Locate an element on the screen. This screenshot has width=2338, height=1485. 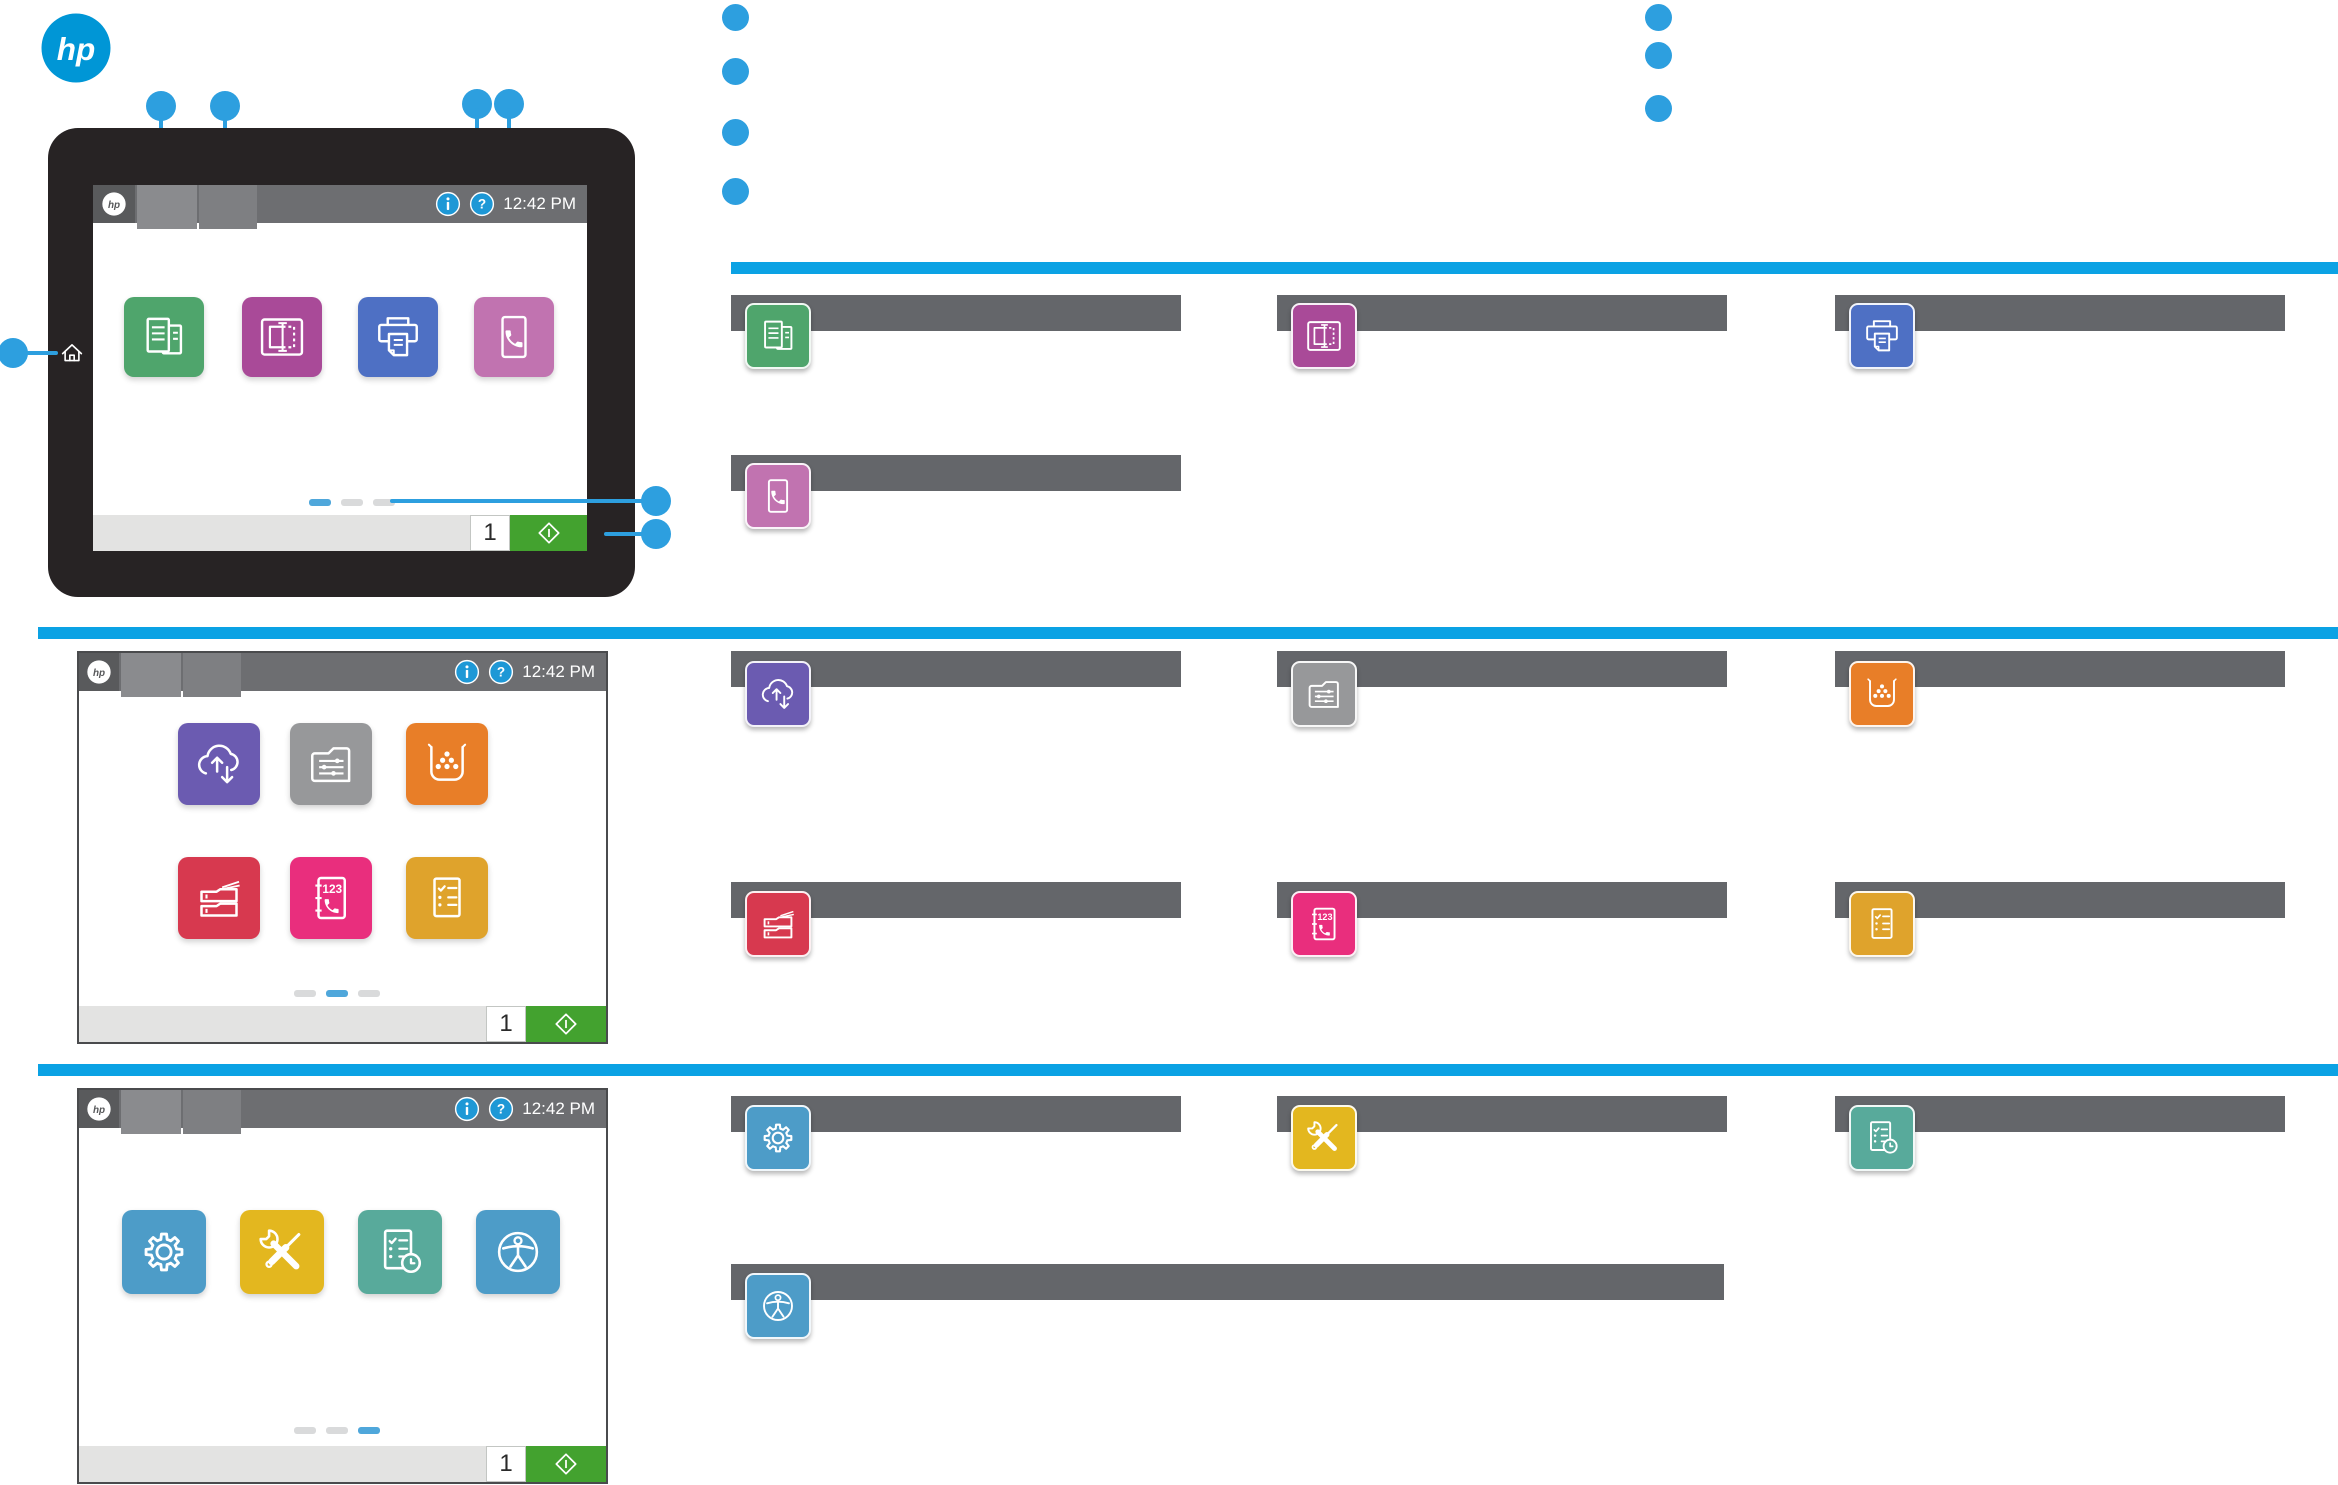
tile-job-log is located at coordinates (400, 1252).